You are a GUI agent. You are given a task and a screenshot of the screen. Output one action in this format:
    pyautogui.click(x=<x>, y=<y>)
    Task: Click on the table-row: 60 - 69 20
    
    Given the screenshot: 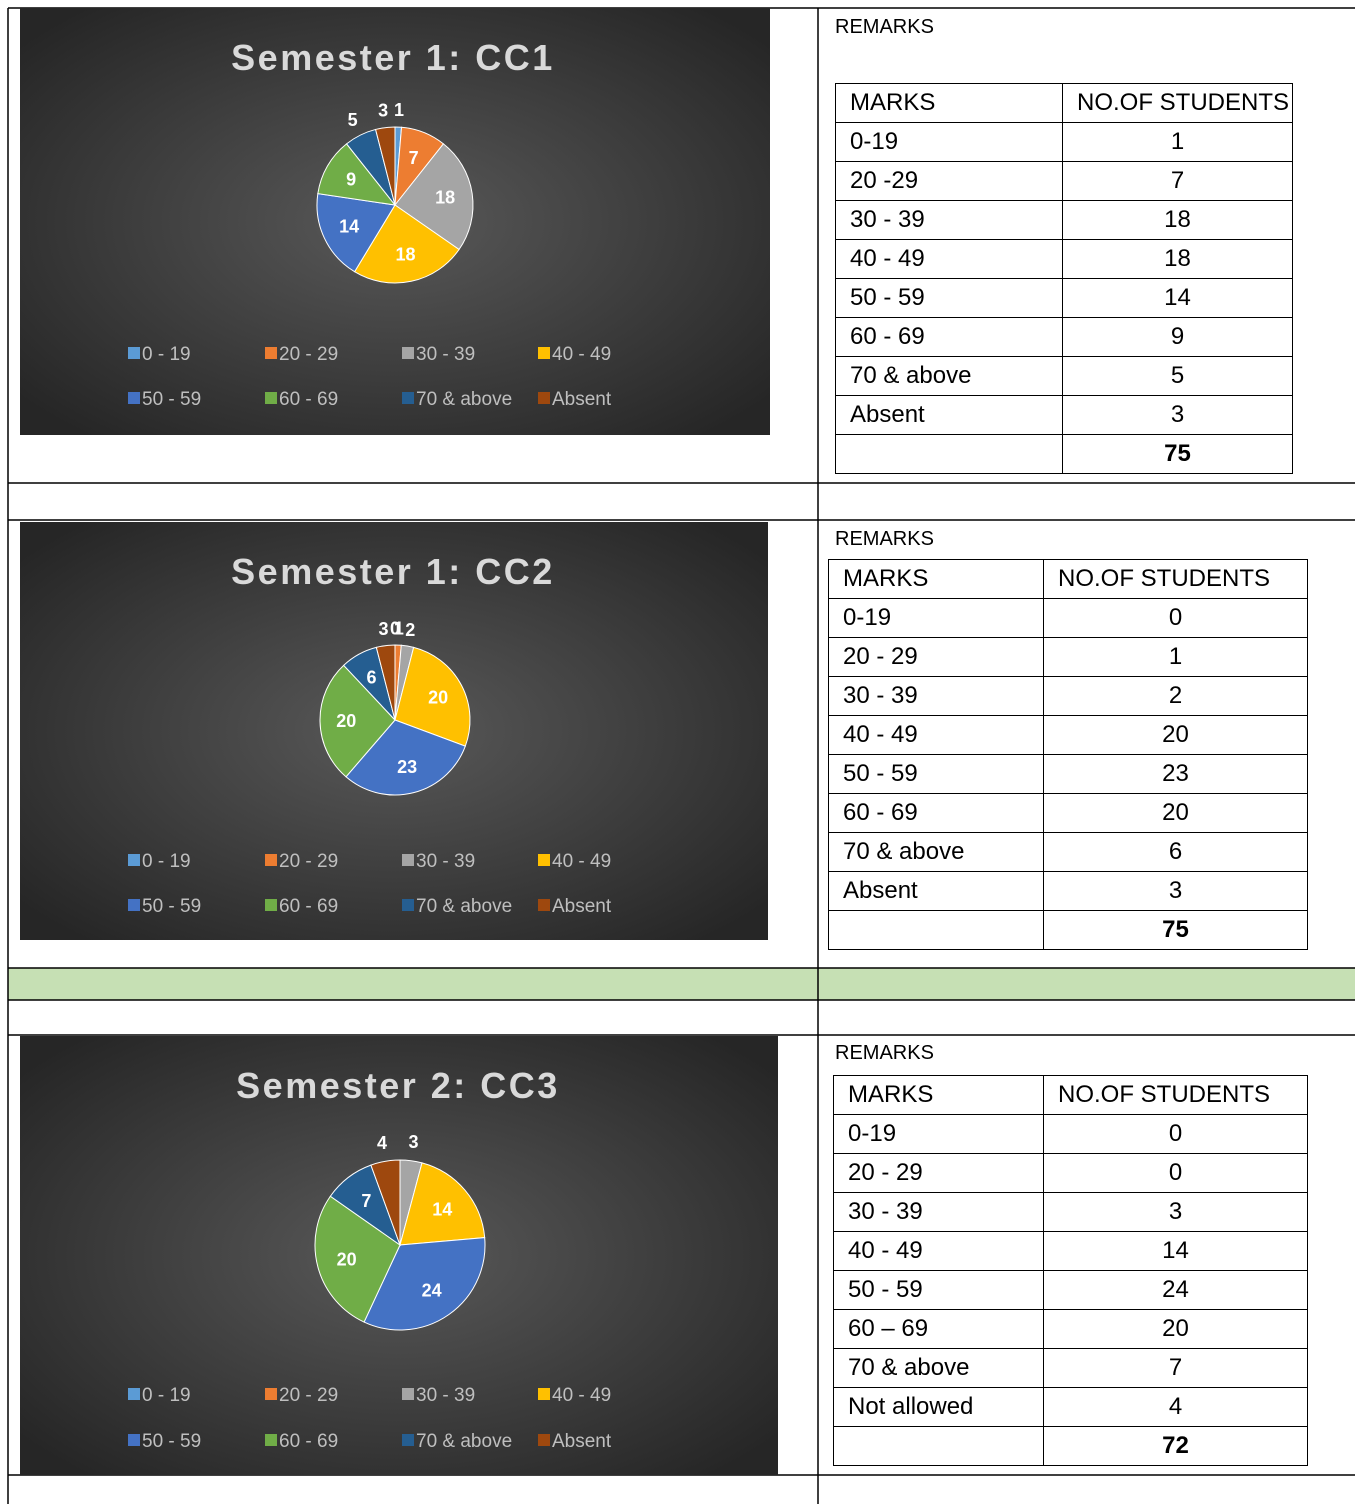 What is the action you would take?
    pyautogui.click(x=1068, y=813)
    